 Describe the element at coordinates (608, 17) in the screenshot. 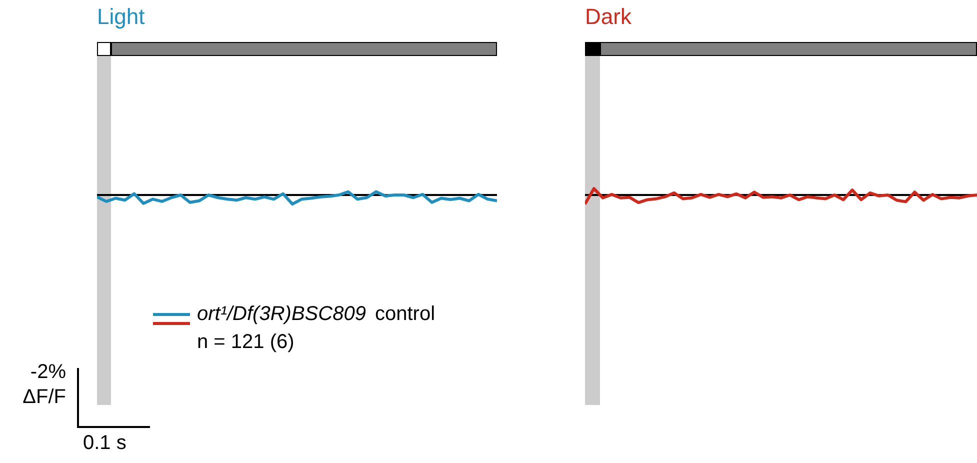

I see `chart-title: Dark` at that location.